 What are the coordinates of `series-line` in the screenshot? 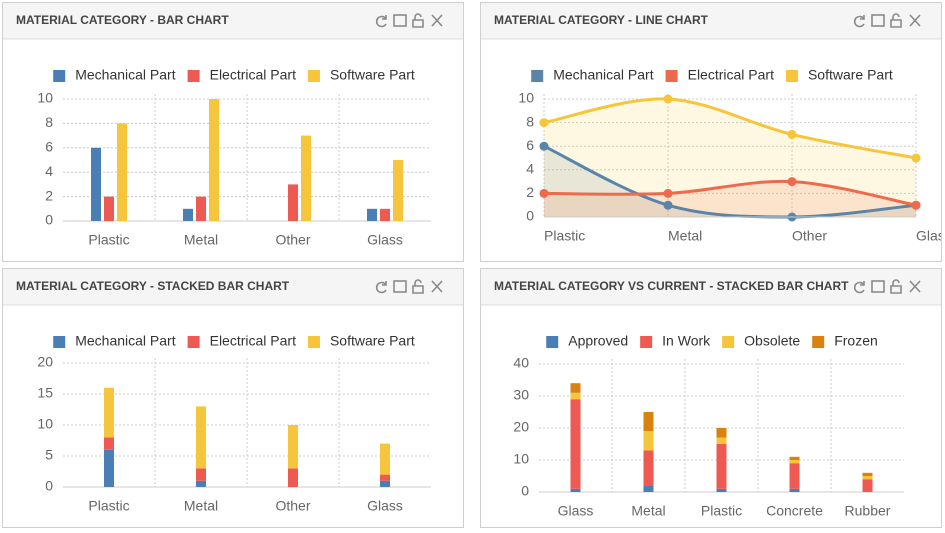 It's located at (730, 128).